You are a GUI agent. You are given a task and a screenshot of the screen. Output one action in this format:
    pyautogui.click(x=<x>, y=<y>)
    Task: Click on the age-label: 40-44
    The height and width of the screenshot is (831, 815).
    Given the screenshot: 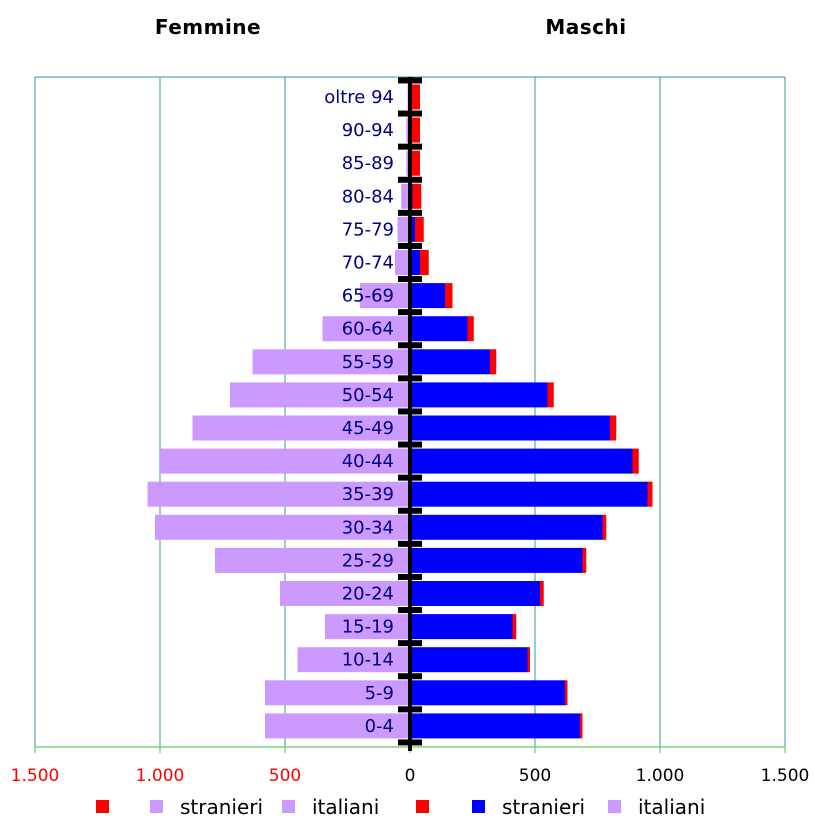 What is the action you would take?
    pyautogui.click(x=368, y=461)
    